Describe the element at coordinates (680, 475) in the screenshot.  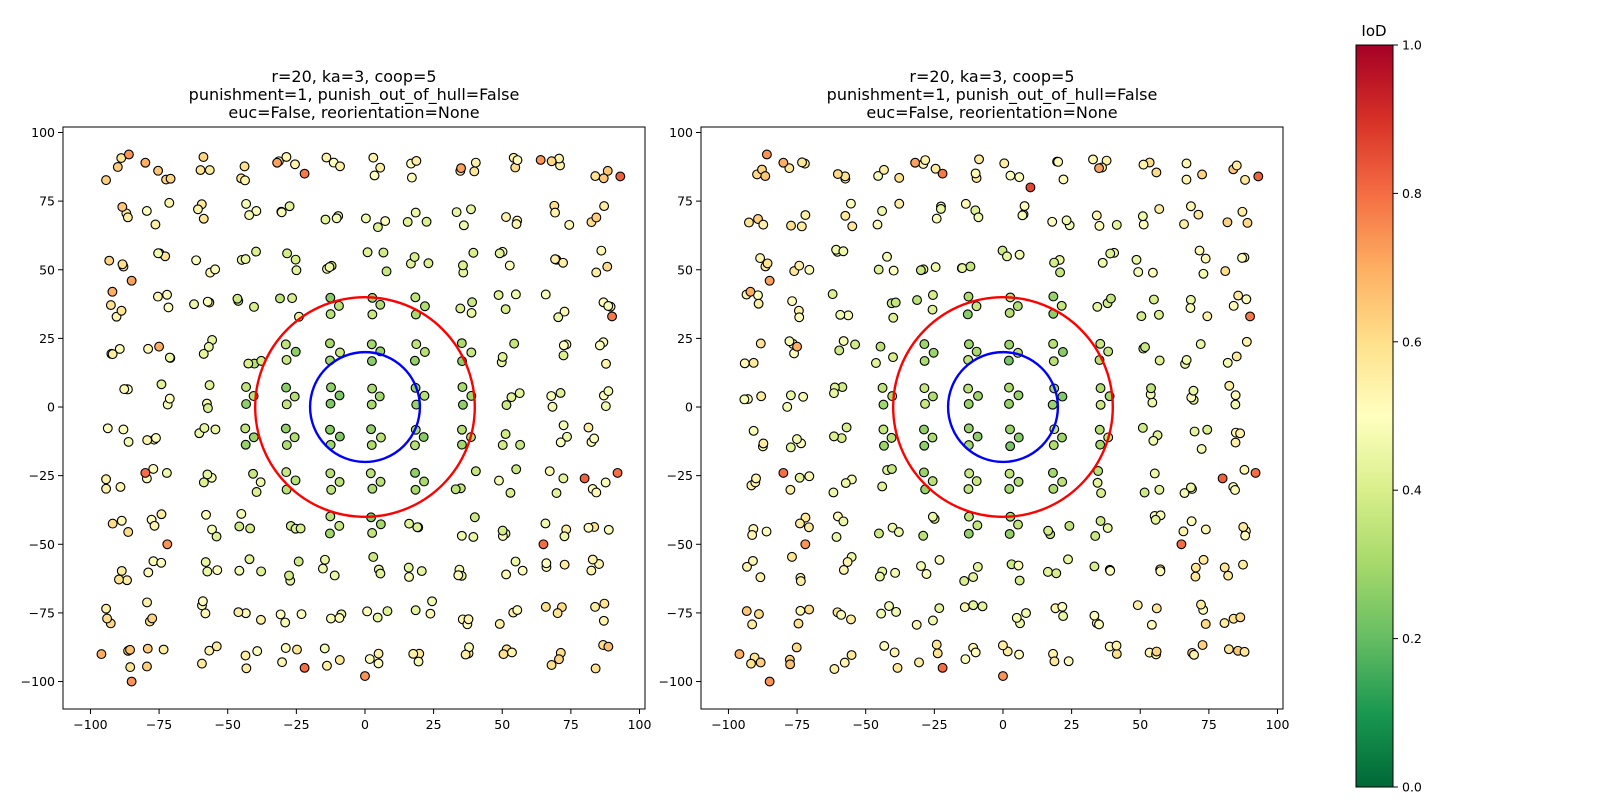
I see `y-tick-label: −25` at that location.